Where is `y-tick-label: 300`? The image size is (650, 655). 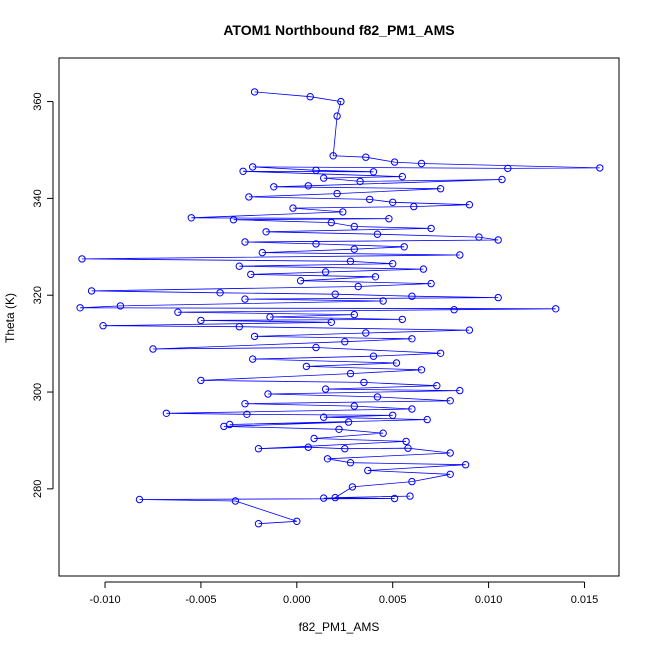
y-tick-label: 300 is located at coordinates (38, 392).